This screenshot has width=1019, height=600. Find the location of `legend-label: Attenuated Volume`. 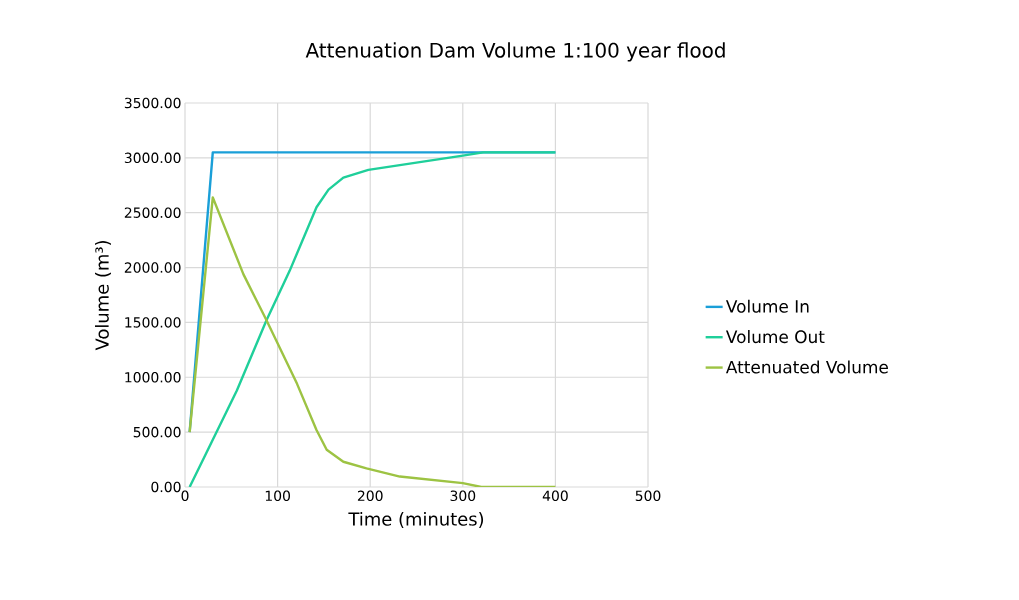

legend-label: Attenuated Volume is located at coordinates (806, 367).